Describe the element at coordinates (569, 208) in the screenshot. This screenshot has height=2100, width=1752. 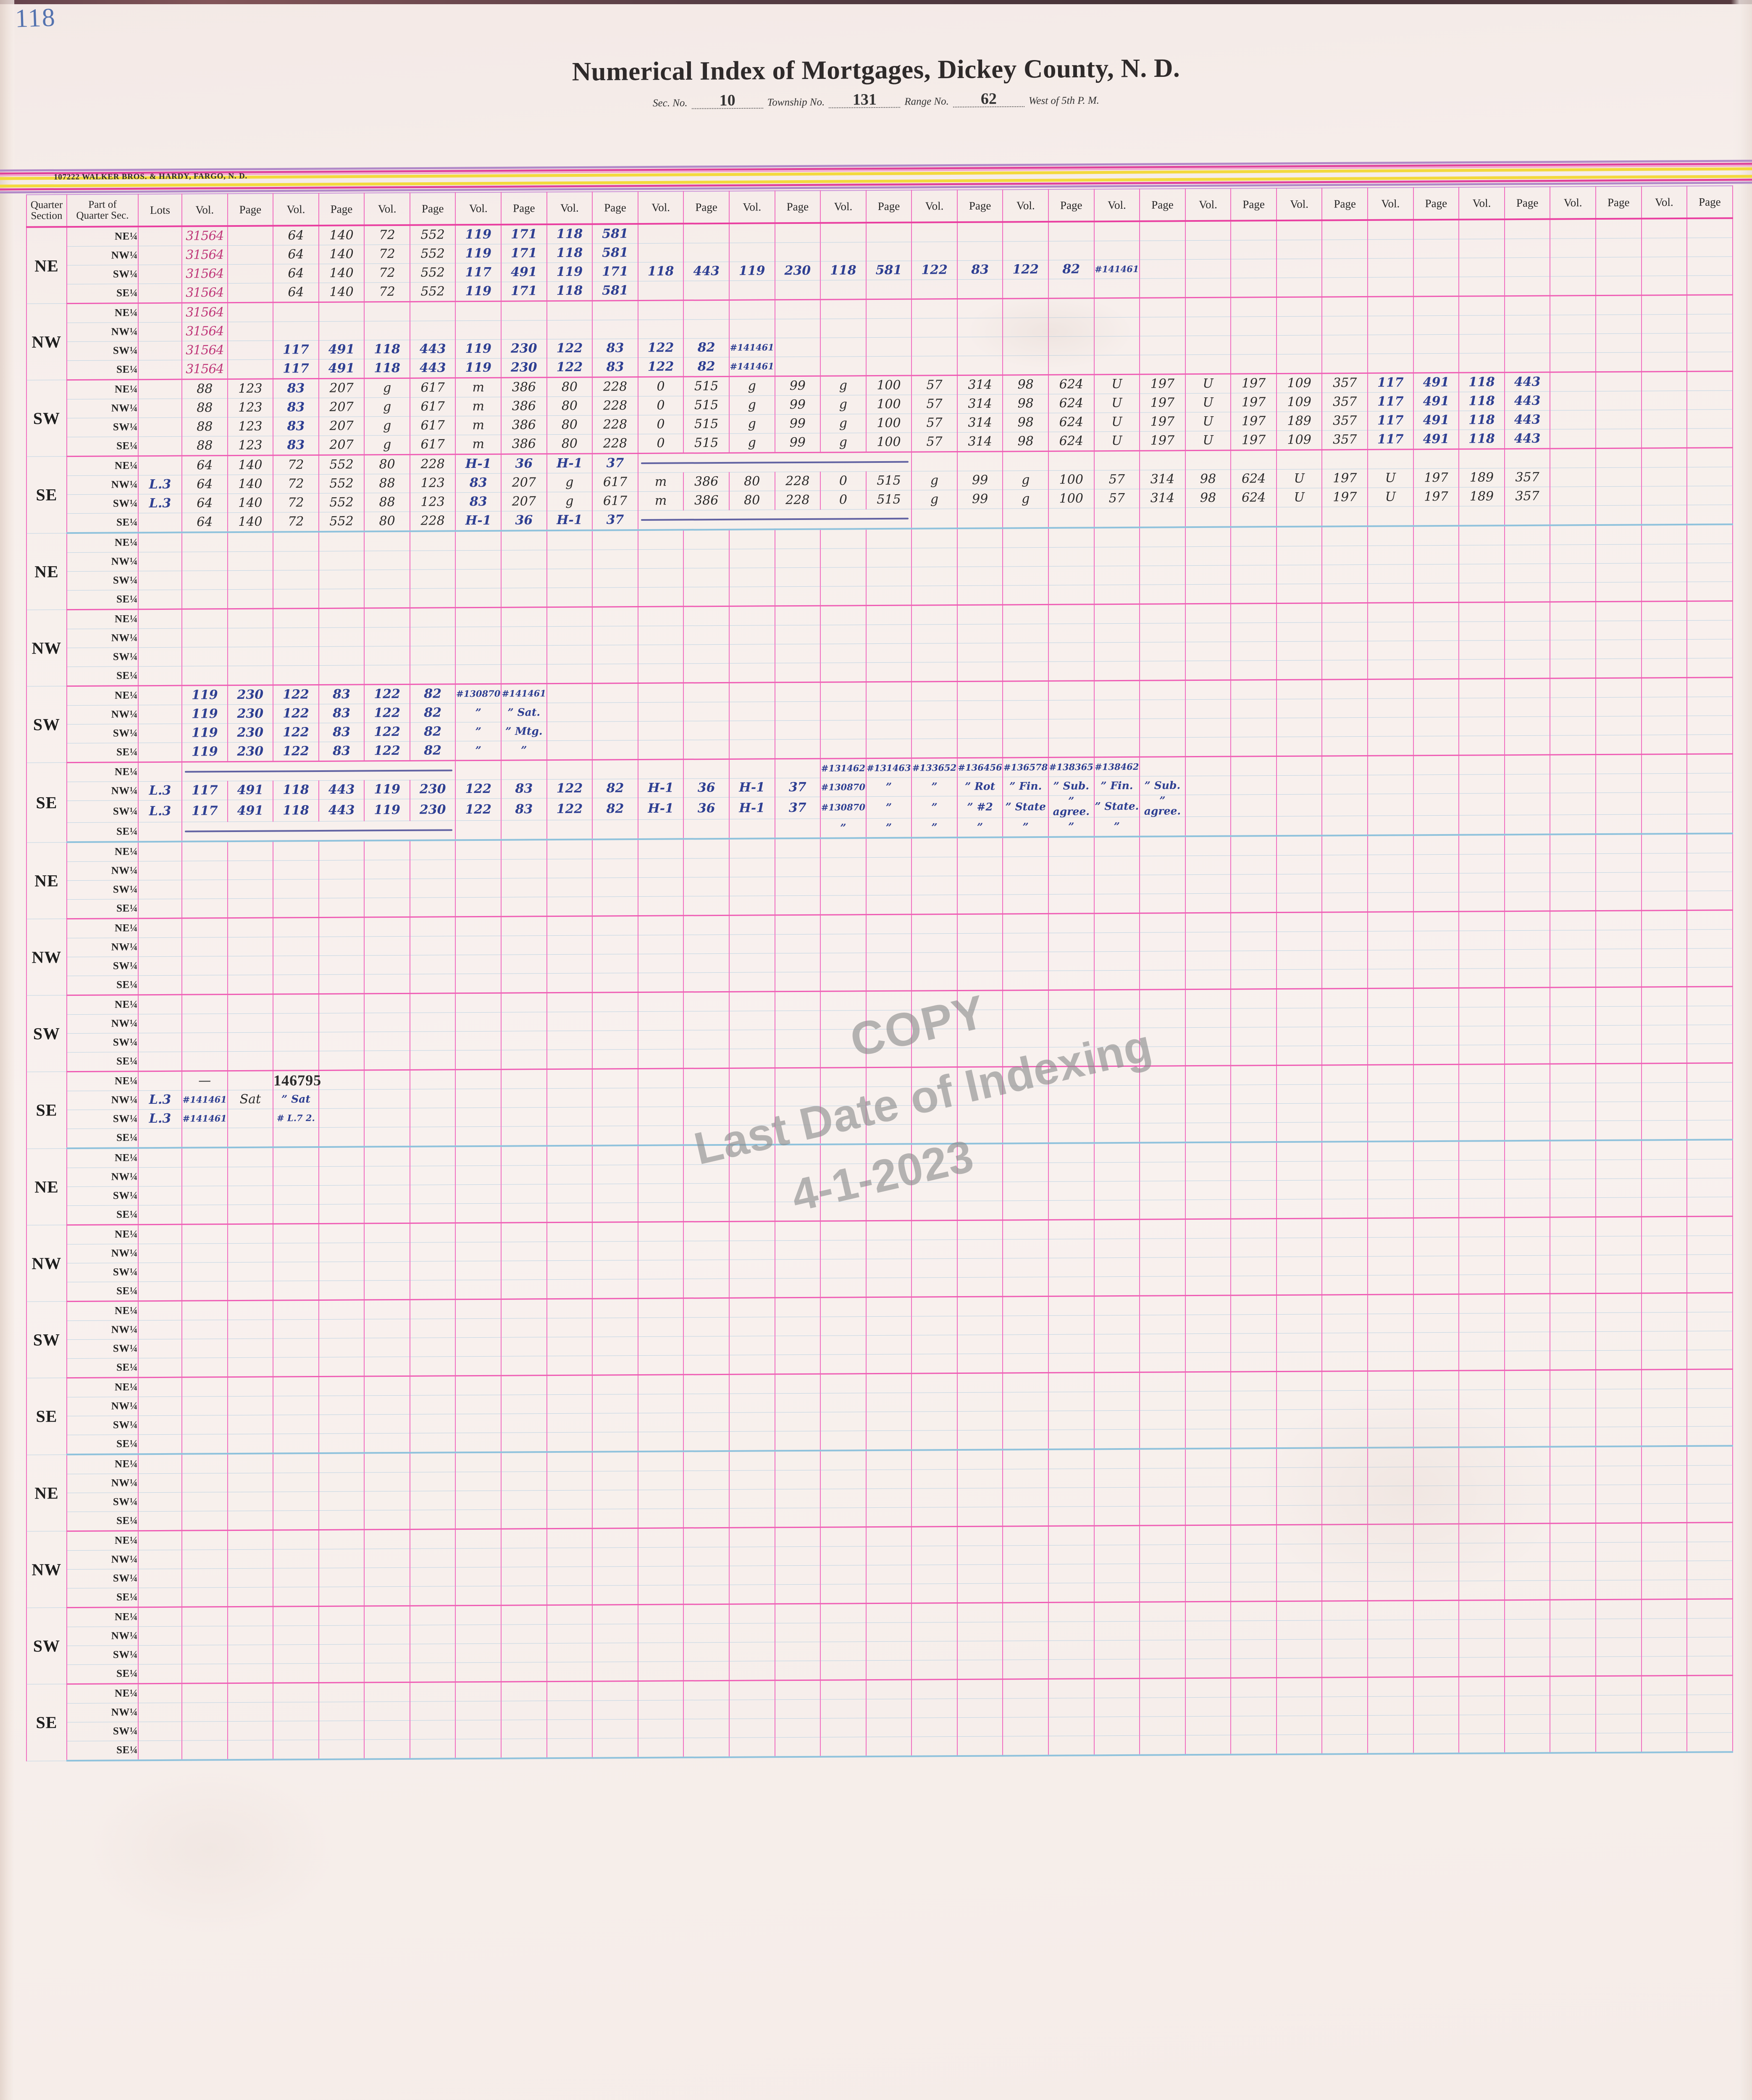
I see `column-header-vol-5: Vol.` at that location.